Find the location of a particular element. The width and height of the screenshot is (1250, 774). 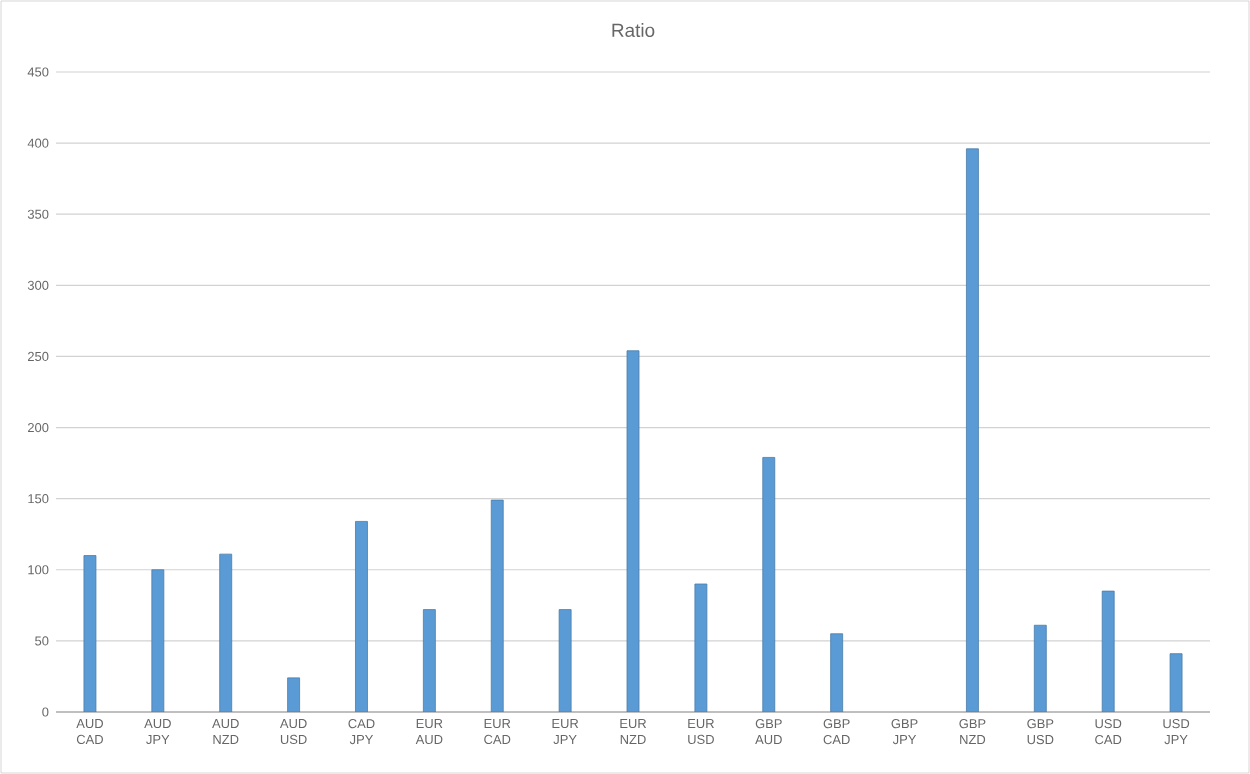

chart-title: Ratio is located at coordinates (633, 30).